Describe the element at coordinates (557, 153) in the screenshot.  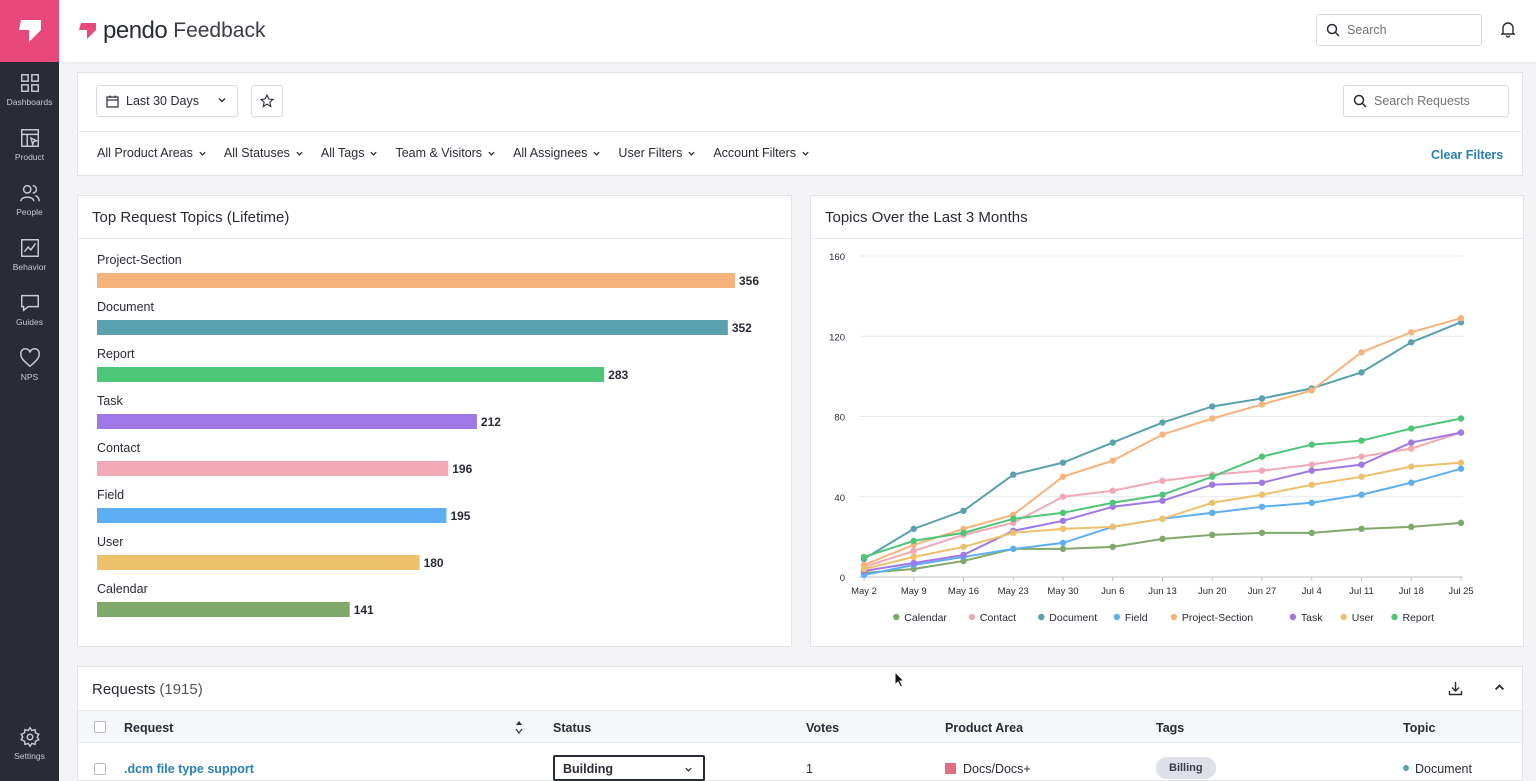
I see `filter-assignees: All Assignees` at that location.